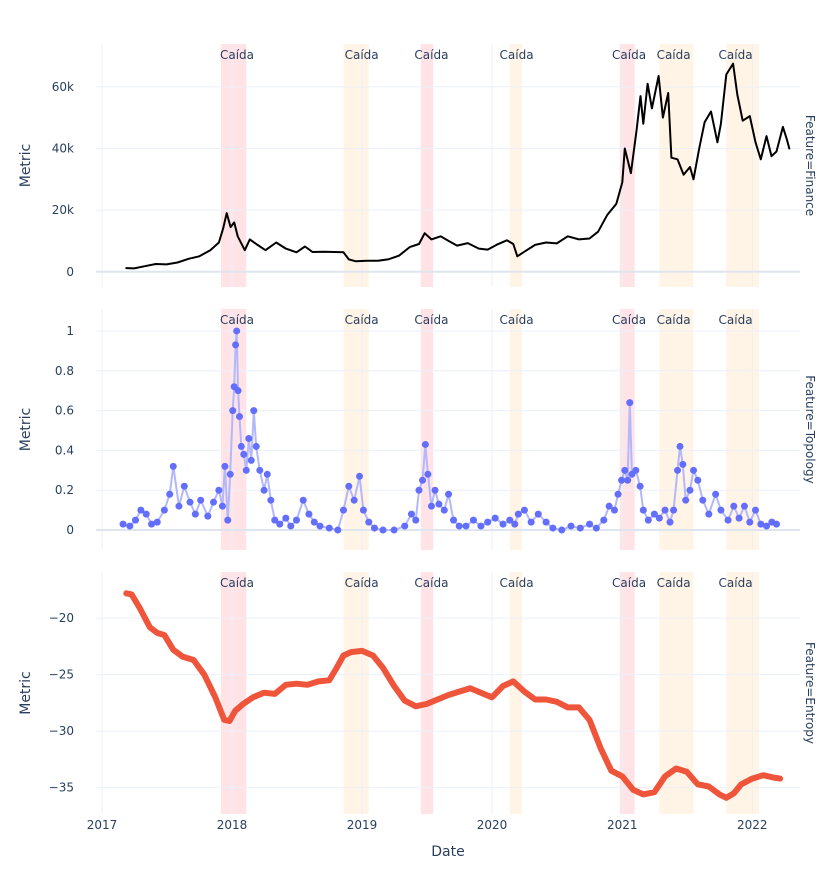 The height and width of the screenshot is (872, 832). What do you see at coordinates (629, 320) in the screenshot?
I see `band-label-topology-4: Caída` at bounding box center [629, 320].